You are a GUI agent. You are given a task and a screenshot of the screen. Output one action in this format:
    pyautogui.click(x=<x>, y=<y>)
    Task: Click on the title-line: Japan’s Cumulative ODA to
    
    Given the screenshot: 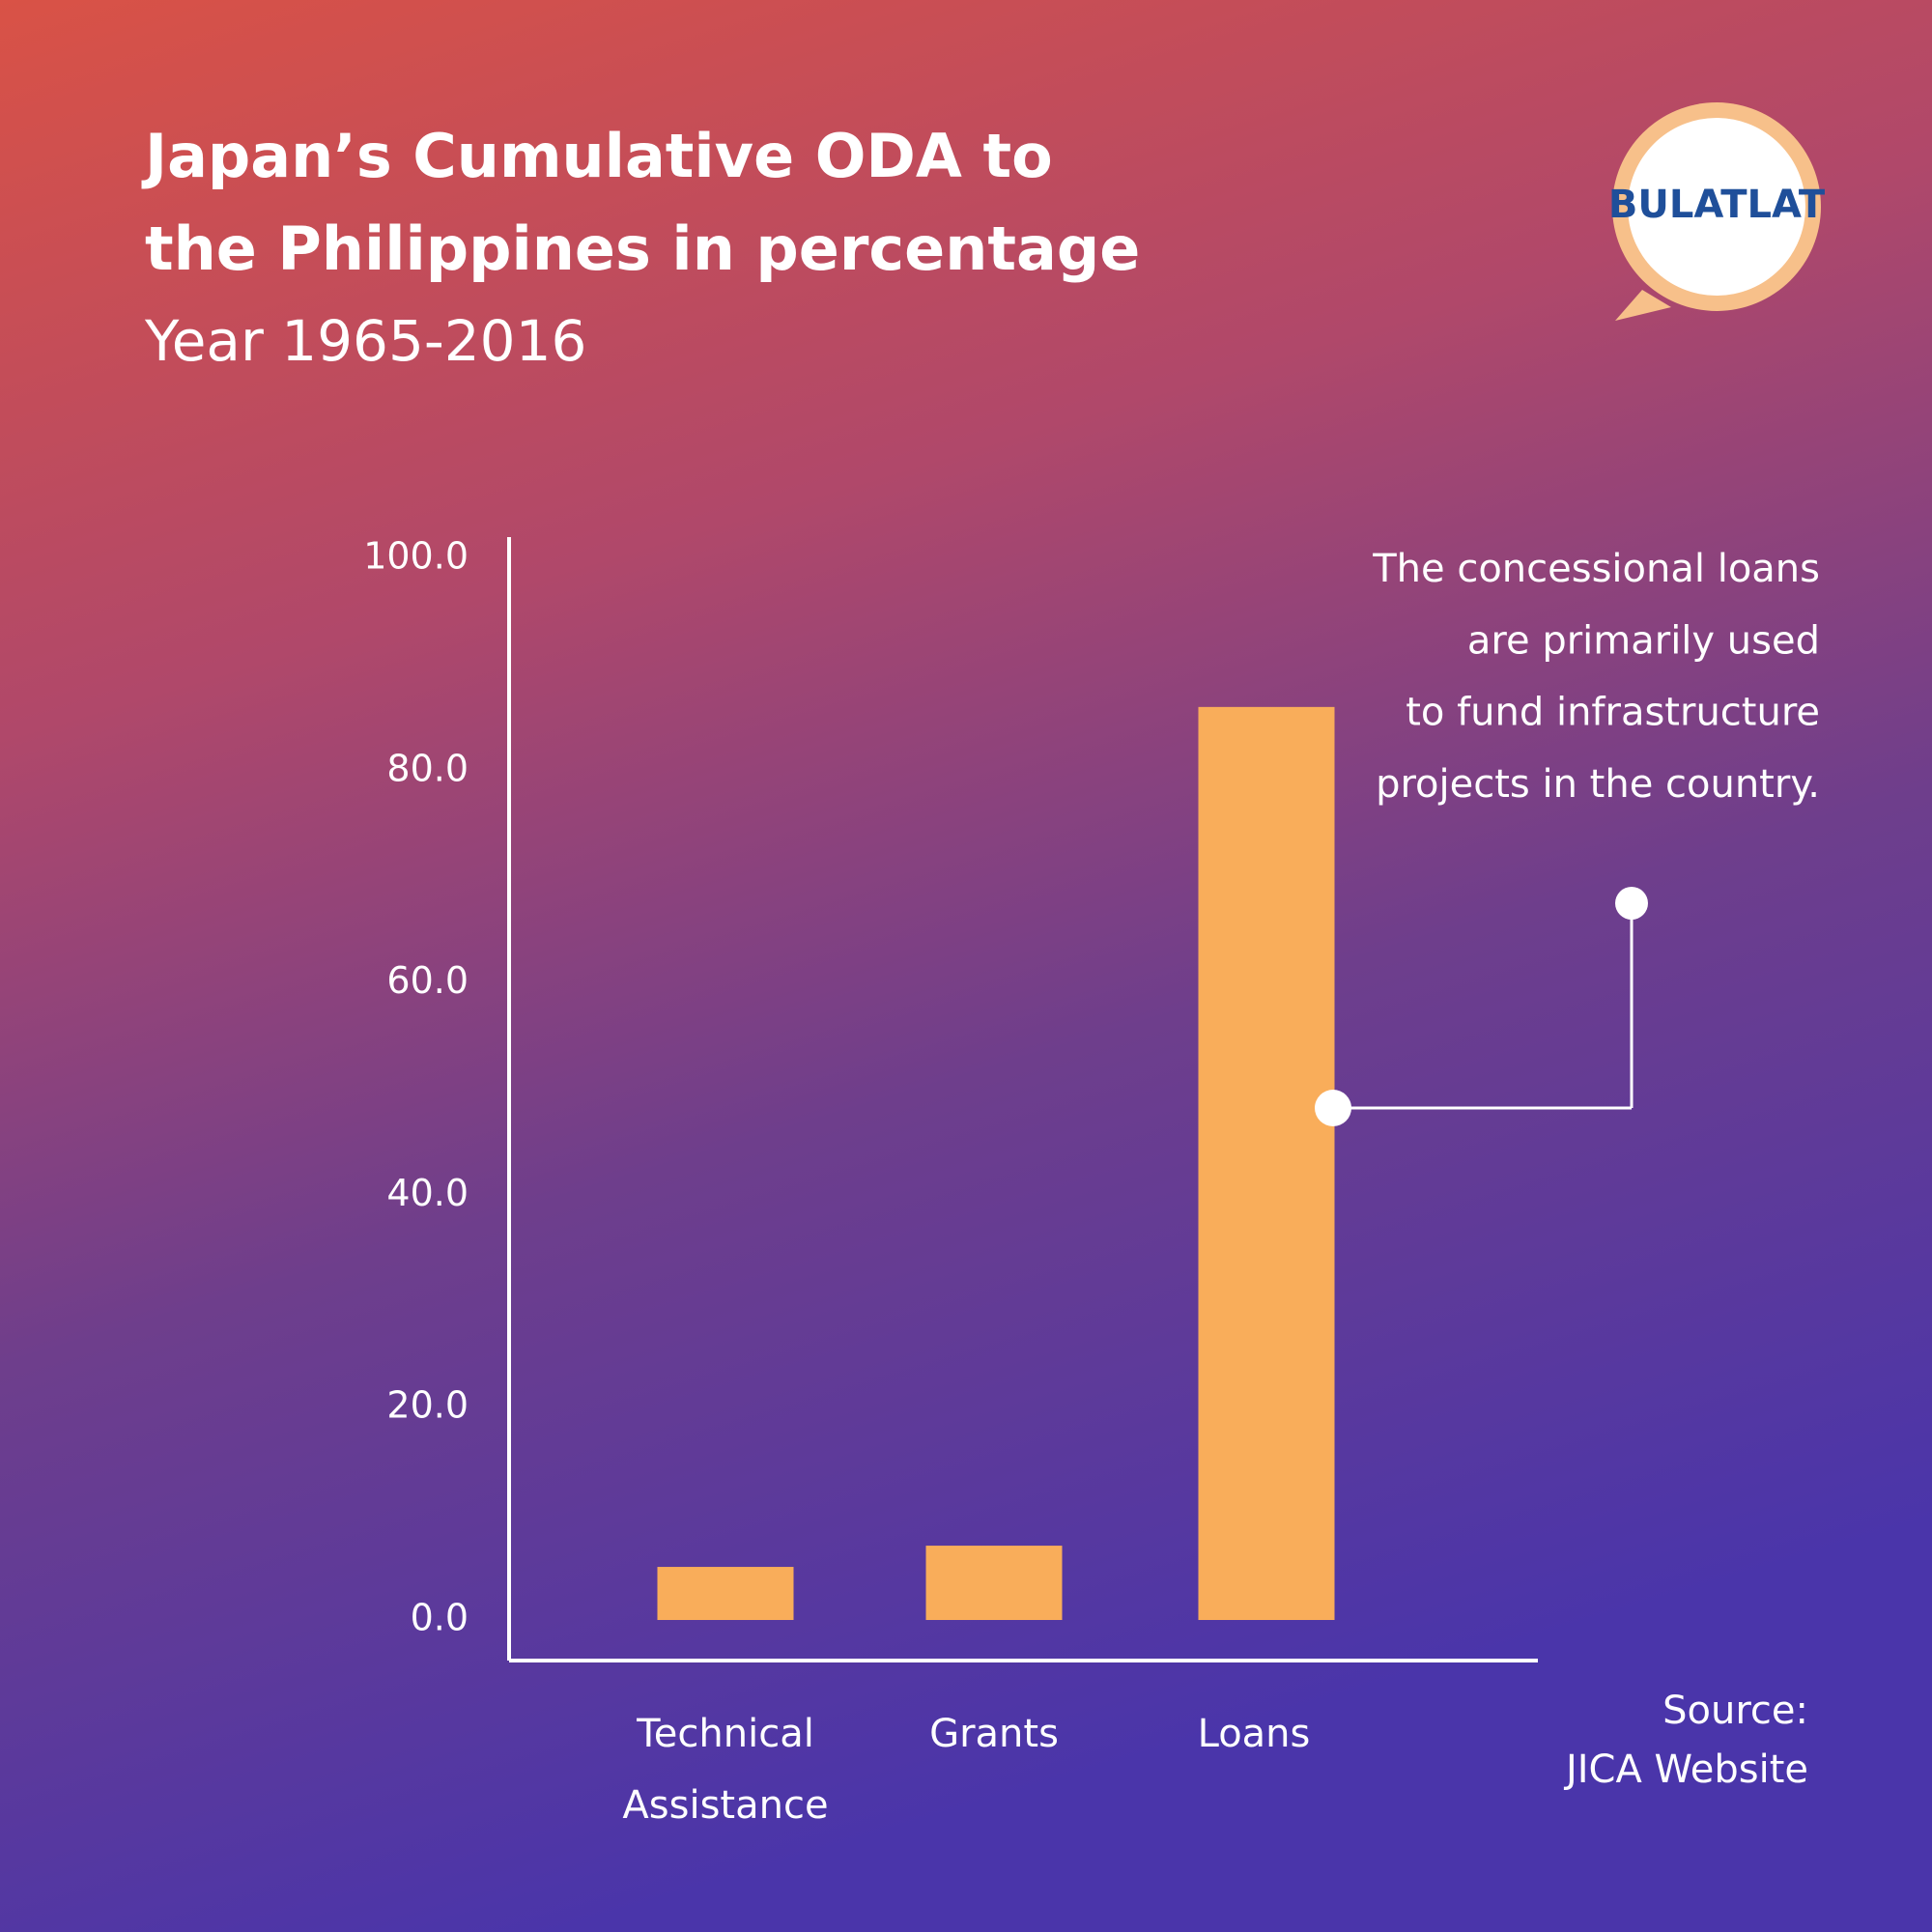 What is the action you would take?
    pyautogui.click(x=597, y=156)
    